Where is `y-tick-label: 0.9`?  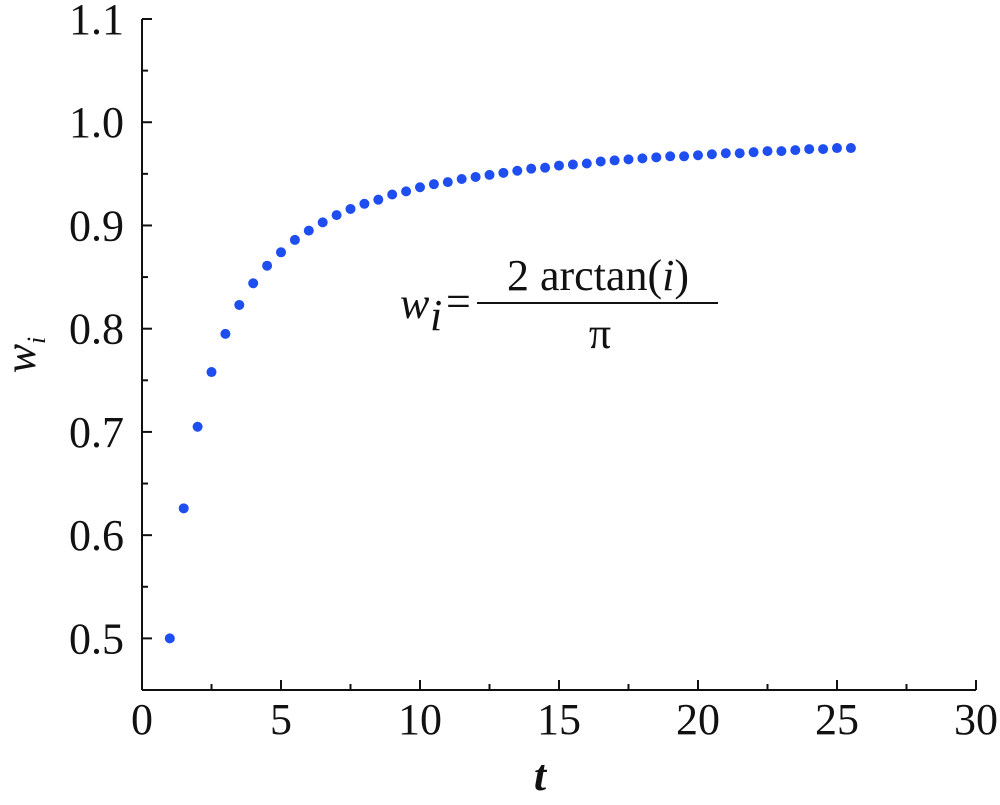 y-tick-label: 0.9 is located at coordinates (96, 225).